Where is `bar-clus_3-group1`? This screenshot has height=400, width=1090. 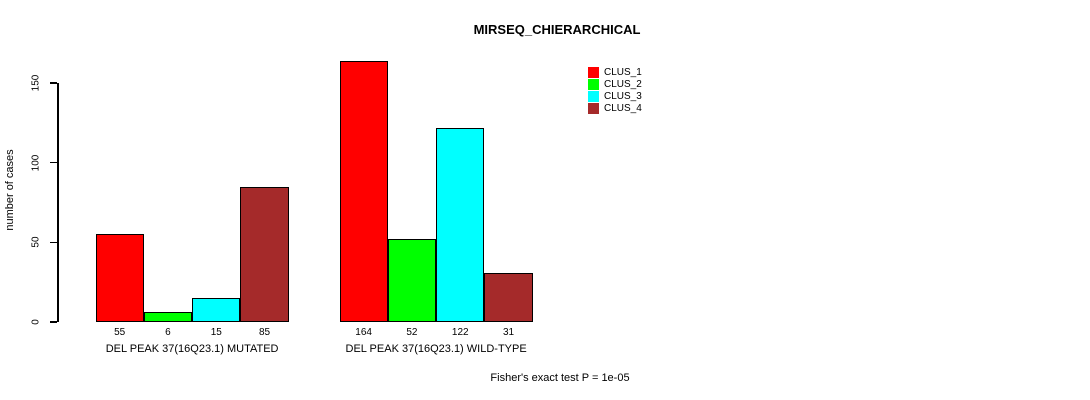
bar-clus_3-group1 is located at coordinates (216, 310).